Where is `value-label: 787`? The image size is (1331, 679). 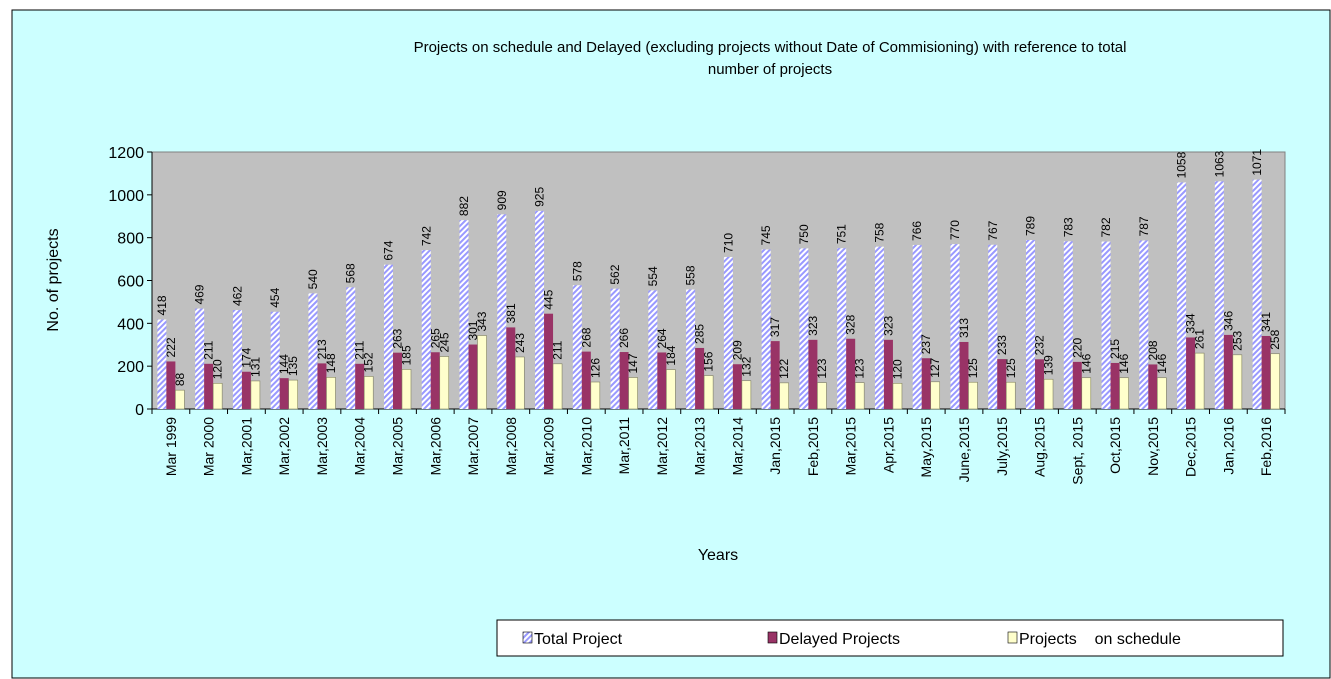 value-label: 787 is located at coordinates (1144, 226).